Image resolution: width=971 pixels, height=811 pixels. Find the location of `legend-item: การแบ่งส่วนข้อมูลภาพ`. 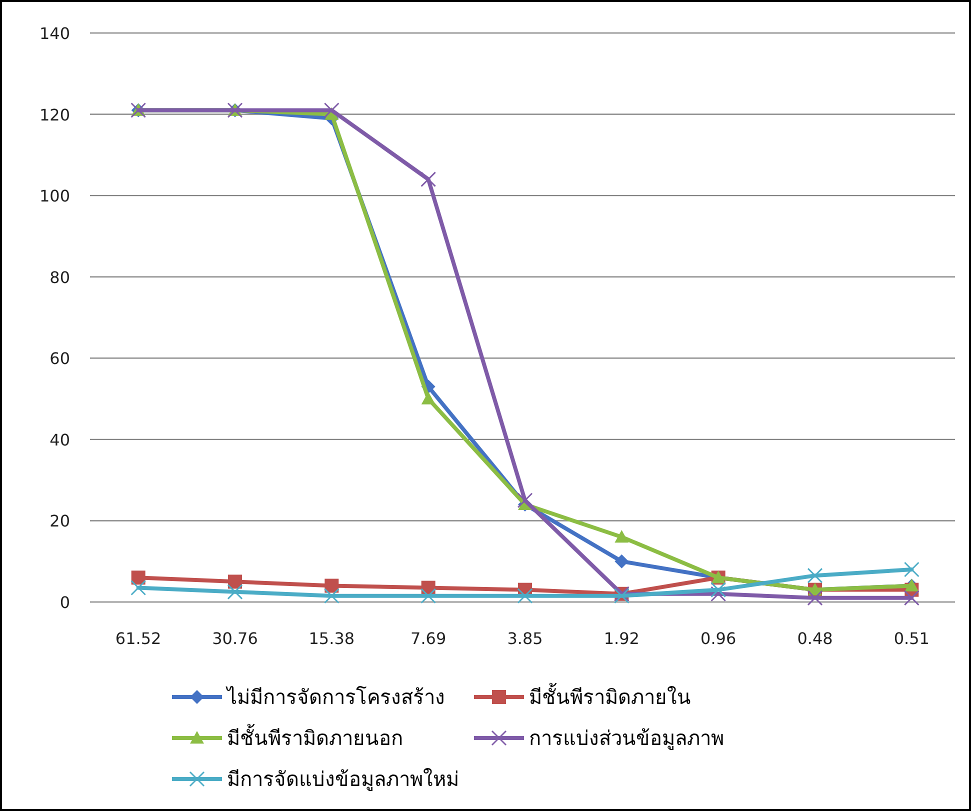

legend-item: การแบ่งส่วนข้อมูลภาพ is located at coordinates (599, 738).